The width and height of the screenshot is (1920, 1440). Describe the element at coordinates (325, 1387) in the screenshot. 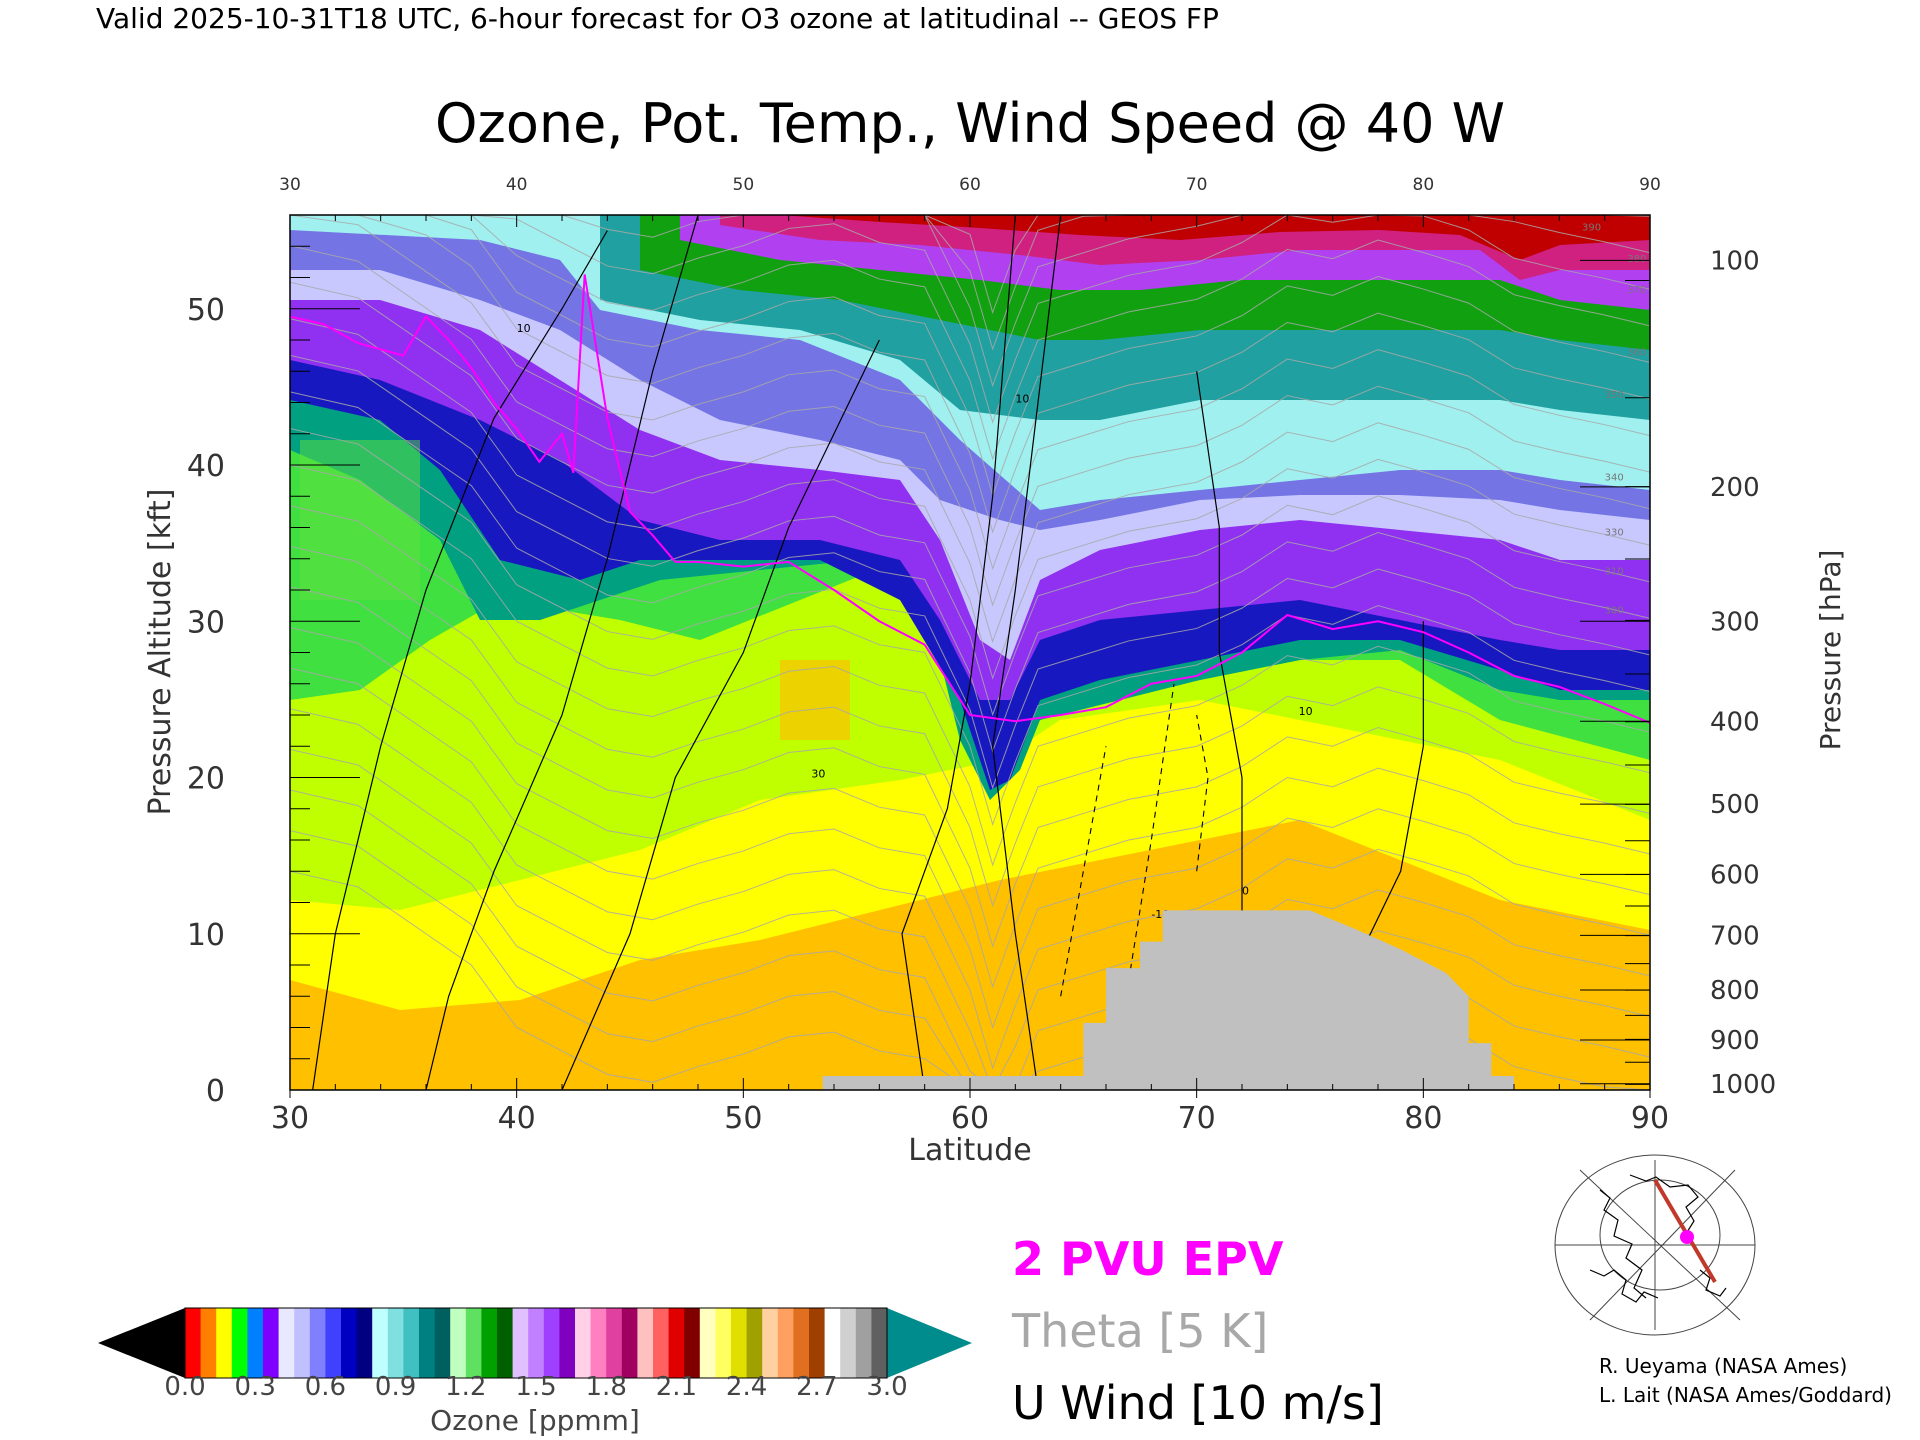

I see `colorbar-tick-label: 0.6` at that location.